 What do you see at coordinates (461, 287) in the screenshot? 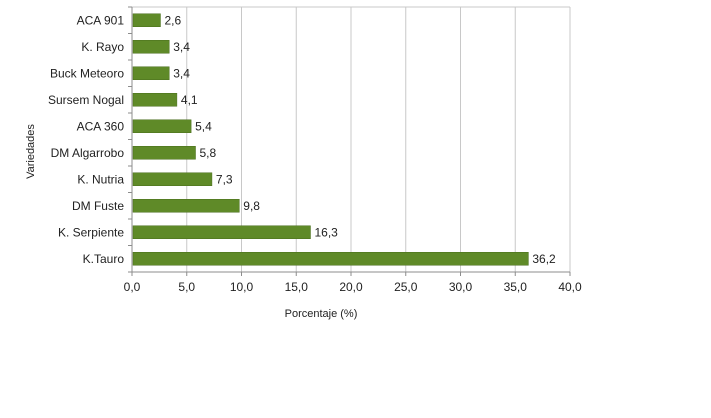
I see `x-tick-label: 30,0` at bounding box center [461, 287].